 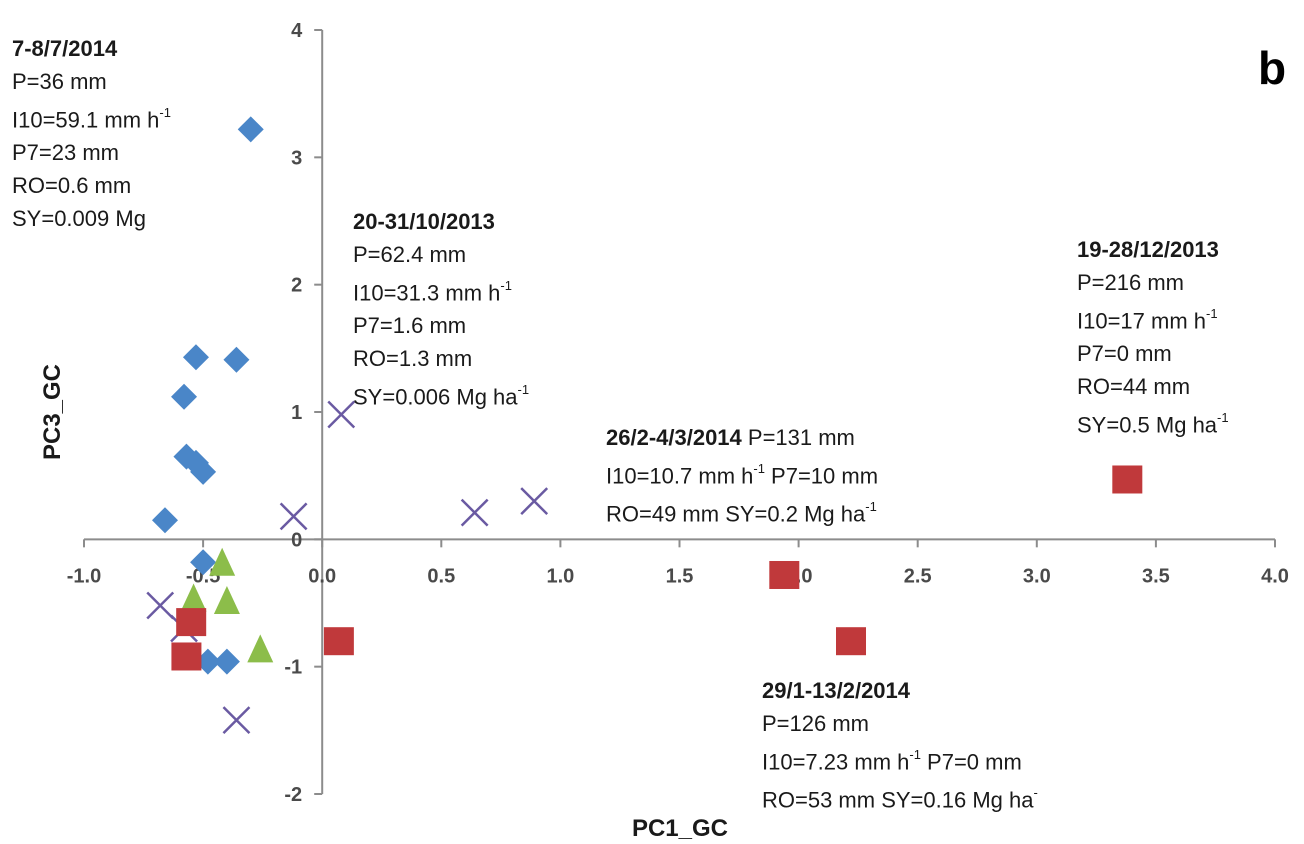 What do you see at coordinates (1124, 354) in the screenshot?
I see `annotation-line: P7=0 mm` at bounding box center [1124, 354].